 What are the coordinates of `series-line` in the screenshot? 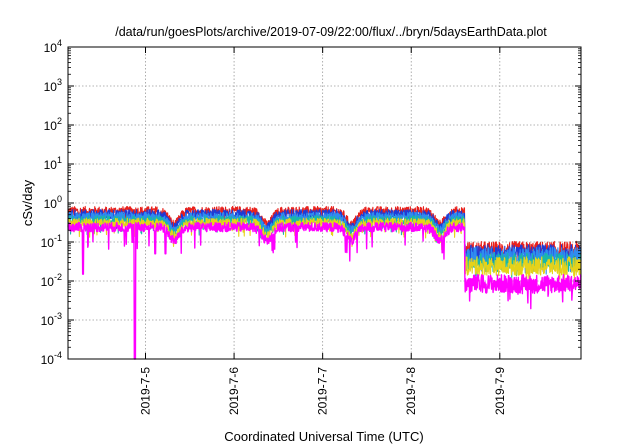 It's located at (324, 250).